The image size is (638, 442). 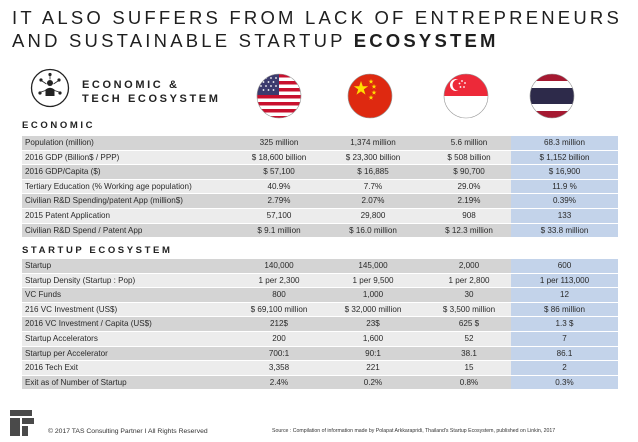 I want to click on china-value: 90:1, so click(x=373, y=353).